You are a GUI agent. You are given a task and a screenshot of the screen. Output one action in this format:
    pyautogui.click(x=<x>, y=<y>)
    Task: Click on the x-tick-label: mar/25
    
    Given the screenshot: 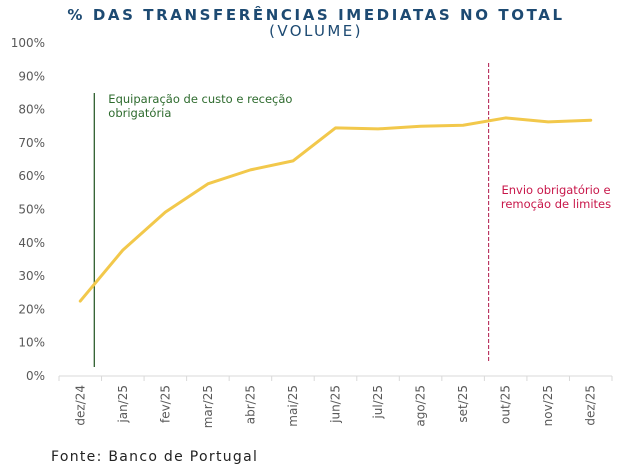 What is the action you would take?
    pyautogui.click(x=208, y=406)
    